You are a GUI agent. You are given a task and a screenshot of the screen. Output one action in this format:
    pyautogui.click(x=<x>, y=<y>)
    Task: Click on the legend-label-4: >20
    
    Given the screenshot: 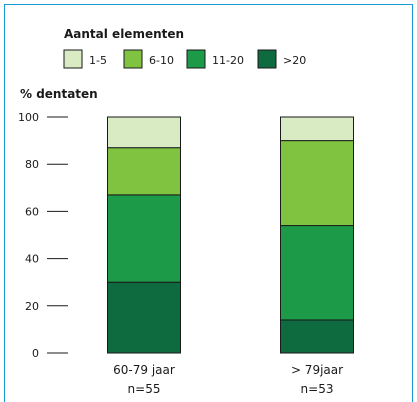 What is the action you would take?
    pyautogui.click(x=294, y=60)
    